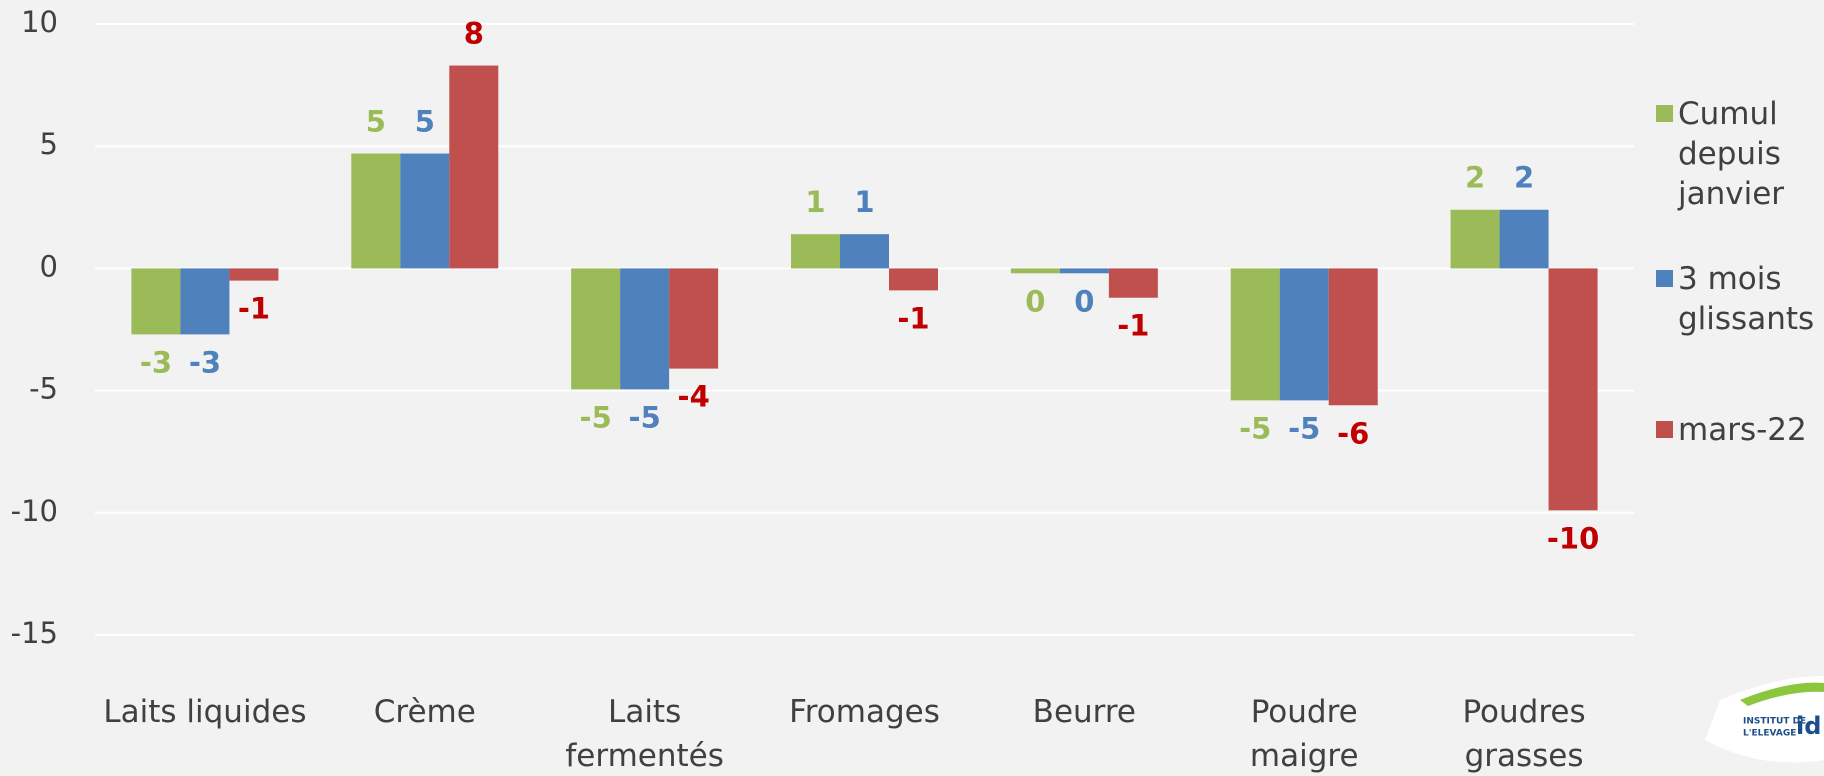 Image resolution: width=1824 pixels, height=776 pixels. Describe the element at coordinates (49, 144) in the screenshot. I see `y-tick-label: 5` at that location.